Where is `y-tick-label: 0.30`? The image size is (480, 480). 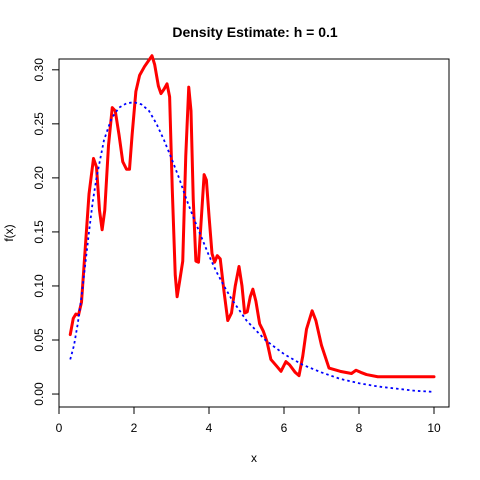
y-tick-label: 0.30 is located at coordinates (39, 70).